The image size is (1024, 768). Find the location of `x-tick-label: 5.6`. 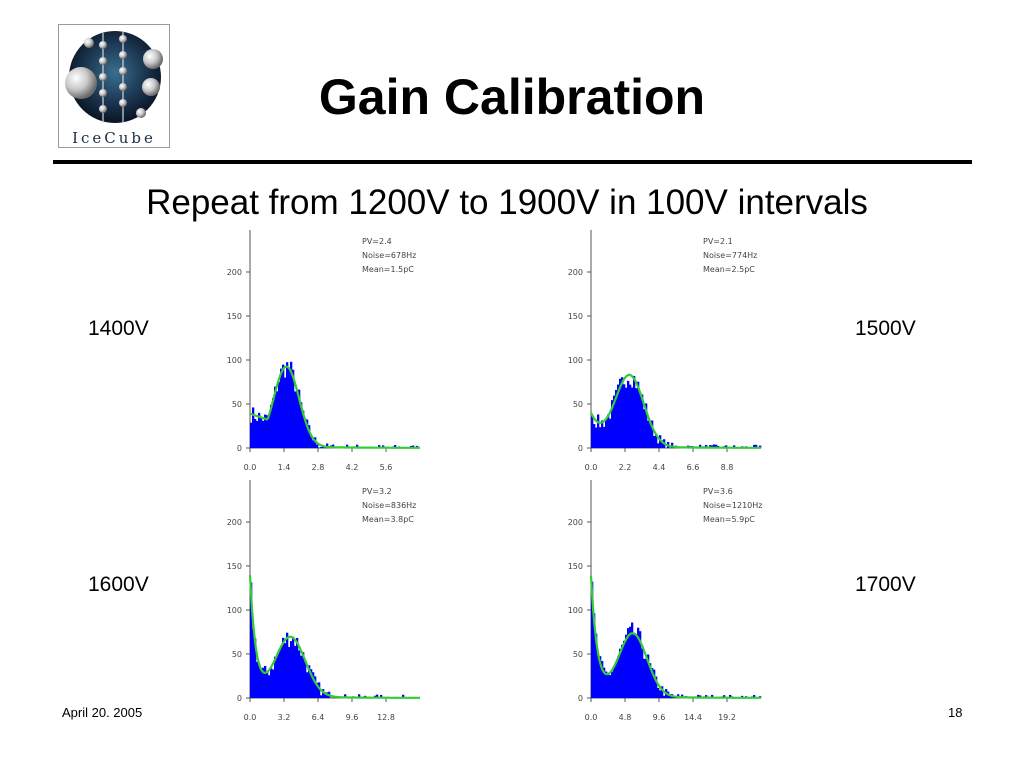

x-tick-label: 5.6 is located at coordinates (386, 467).